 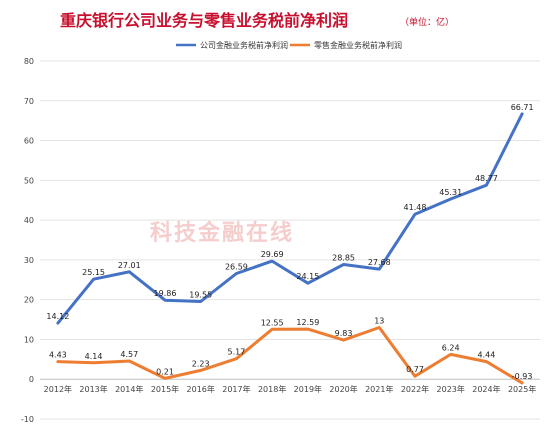 What do you see at coordinates (57, 316) in the screenshot?
I see `data-label: 14.12` at bounding box center [57, 316].